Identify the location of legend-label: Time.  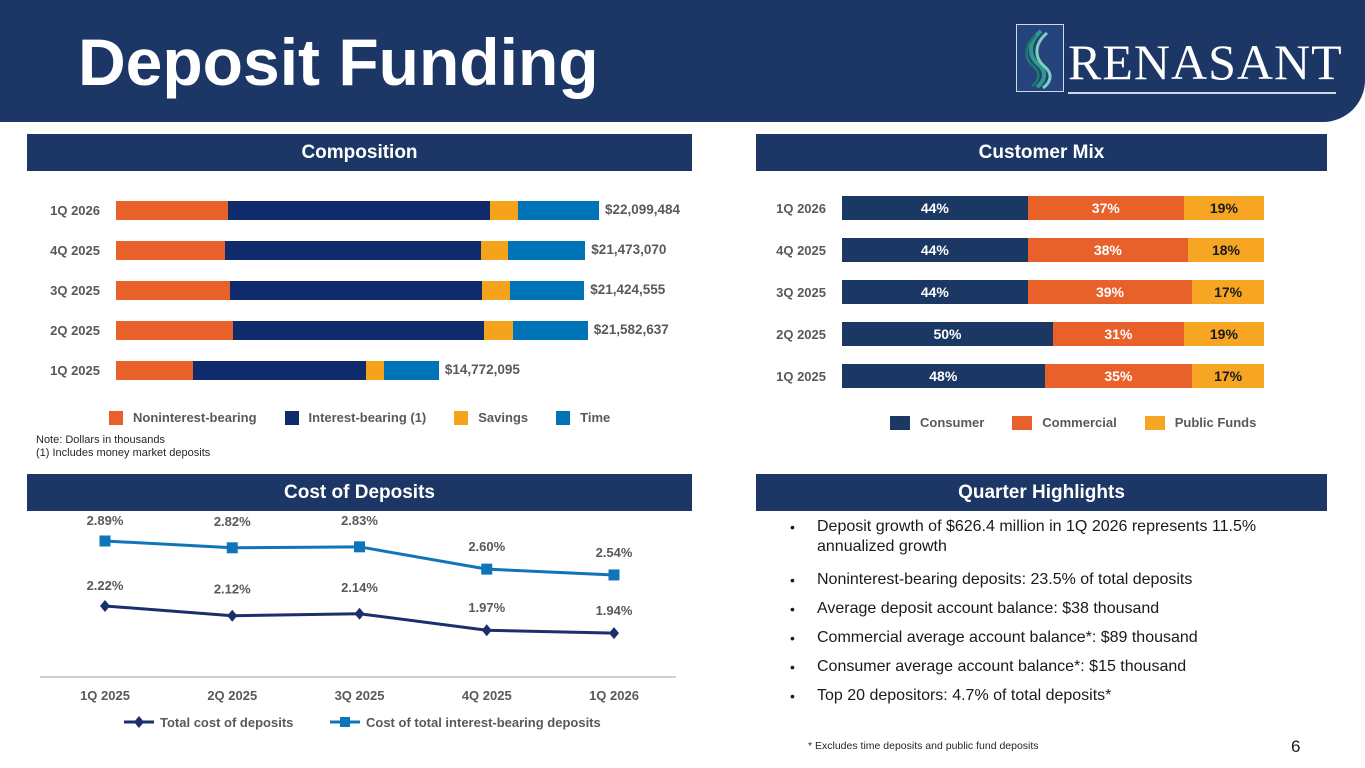
(595, 417).